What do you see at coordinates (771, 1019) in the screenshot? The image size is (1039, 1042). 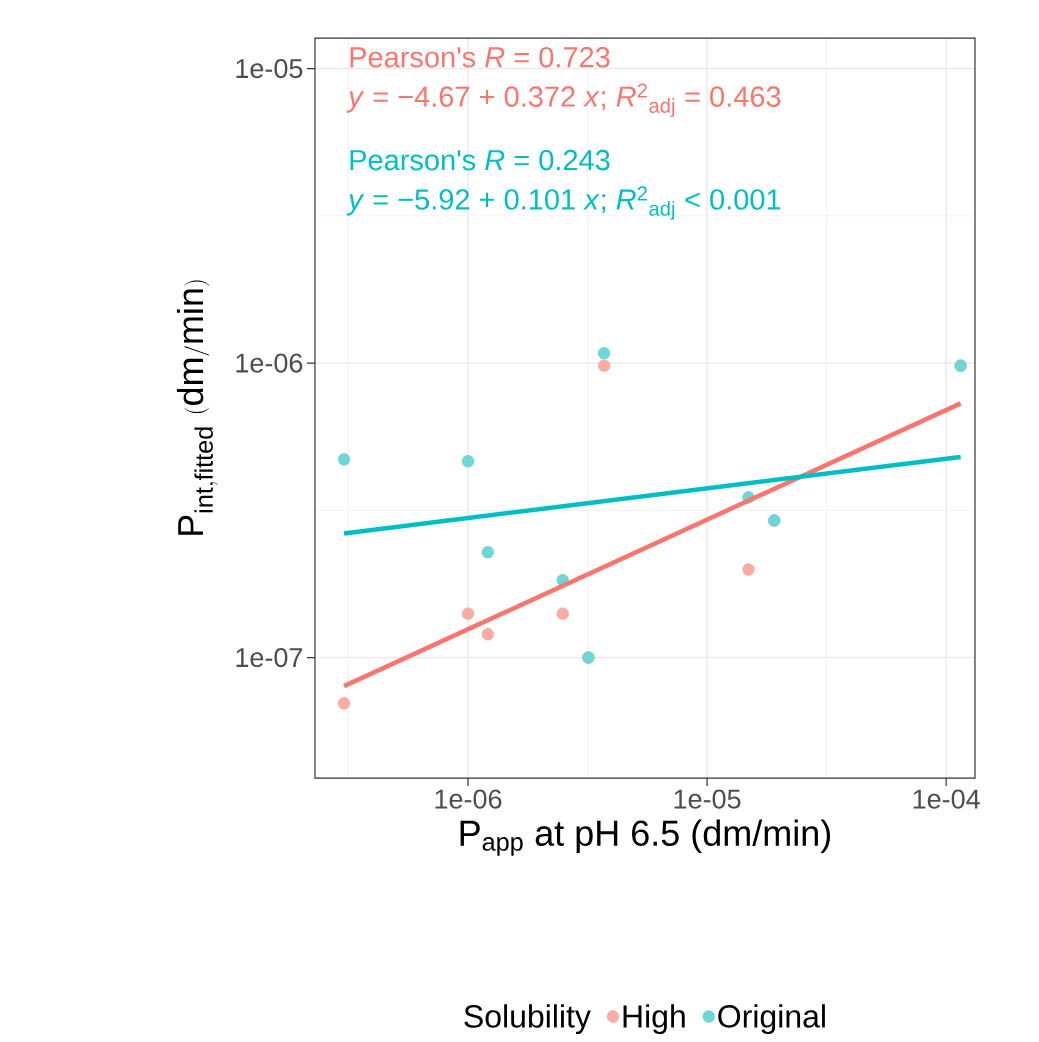 I see `legend-label: Original` at bounding box center [771, 1019].